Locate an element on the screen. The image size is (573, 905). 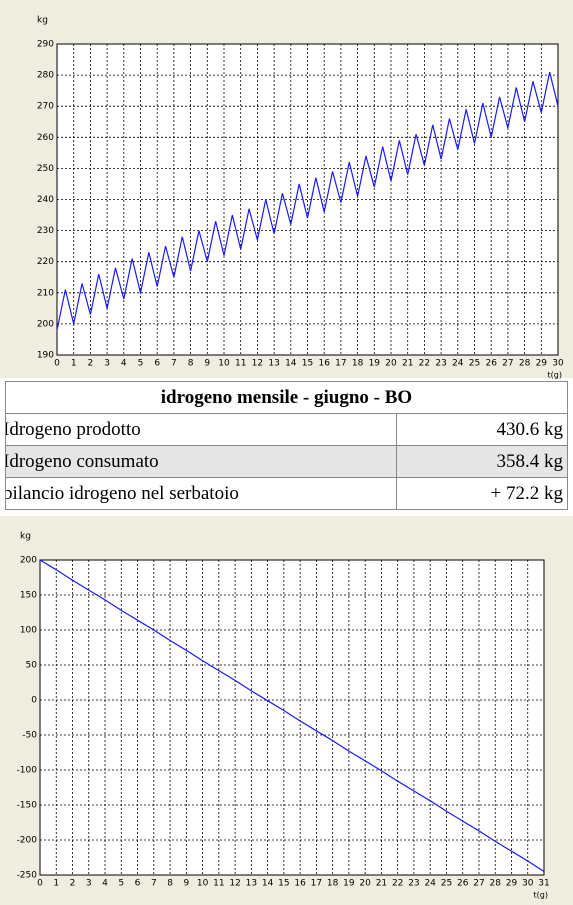
y-tick-label: 210 is located at coordinates (45, 293).